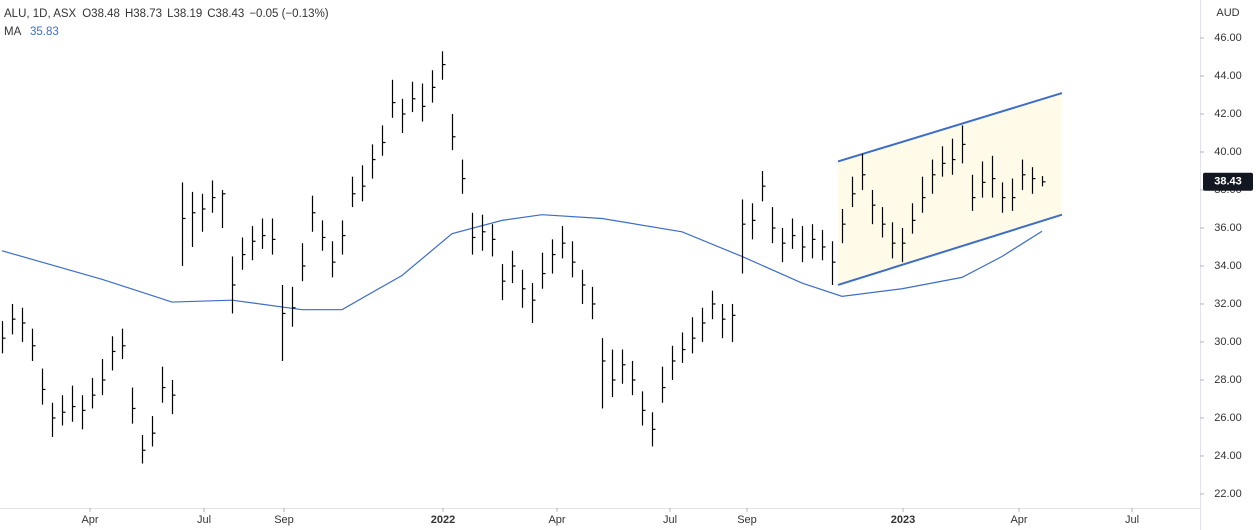 The height and width of the screenshot is (530, 1256). What do you see at coordinates (443, 520) in the screenshot?
I see `x-tick-label: 2022` at bounding box center [443, 520].